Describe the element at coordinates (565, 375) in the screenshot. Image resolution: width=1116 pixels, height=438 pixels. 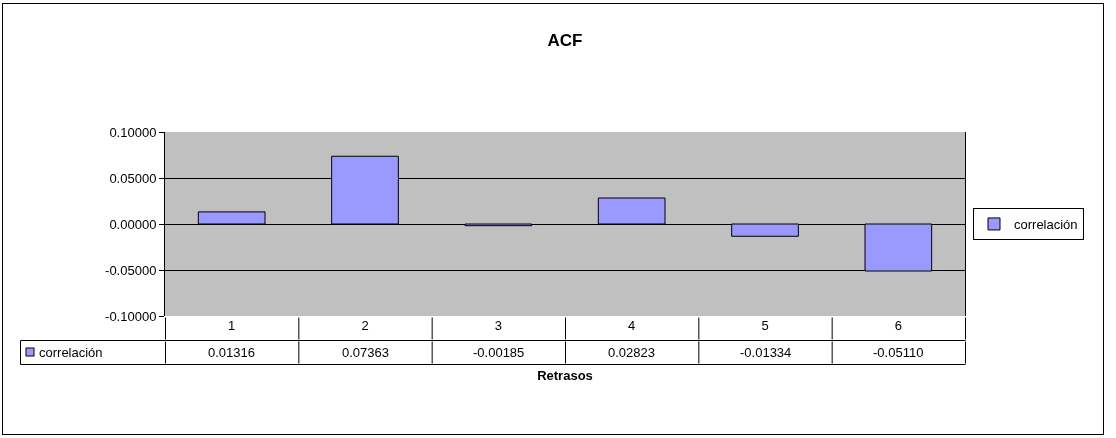
I see `x-axis-title: Retrasos` at that location.